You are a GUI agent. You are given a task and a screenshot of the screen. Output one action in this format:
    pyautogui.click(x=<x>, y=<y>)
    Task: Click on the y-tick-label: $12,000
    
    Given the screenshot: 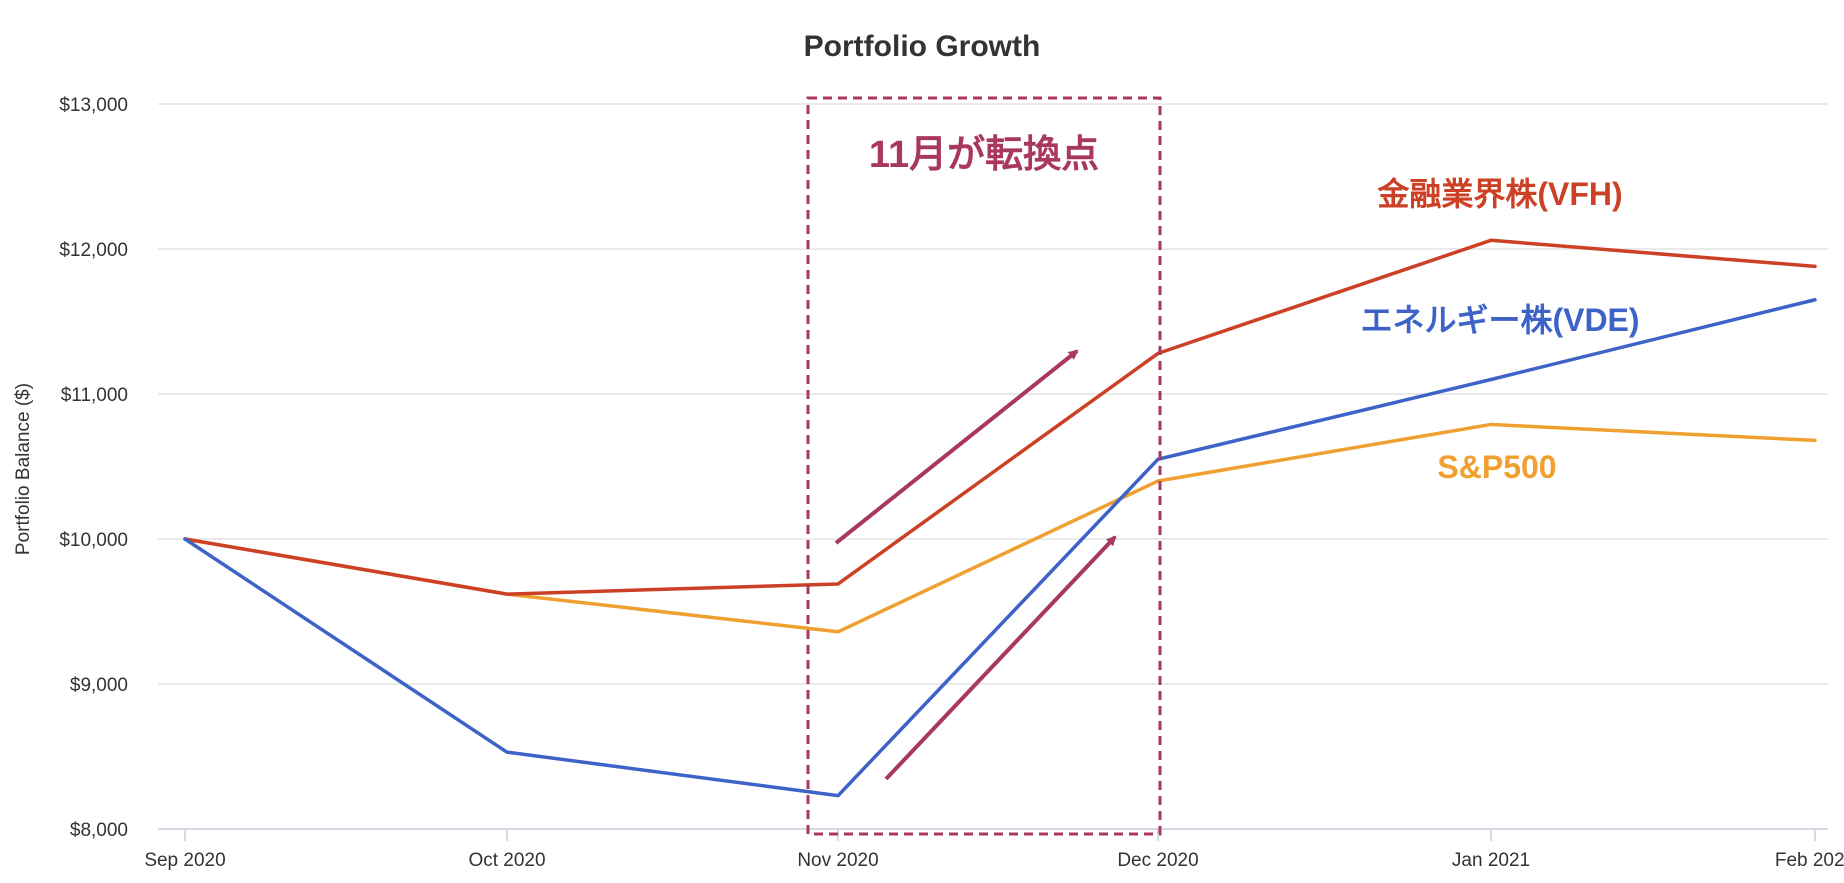 What is the action you would take?
    pyautogui.click(x=93, y=250)
    